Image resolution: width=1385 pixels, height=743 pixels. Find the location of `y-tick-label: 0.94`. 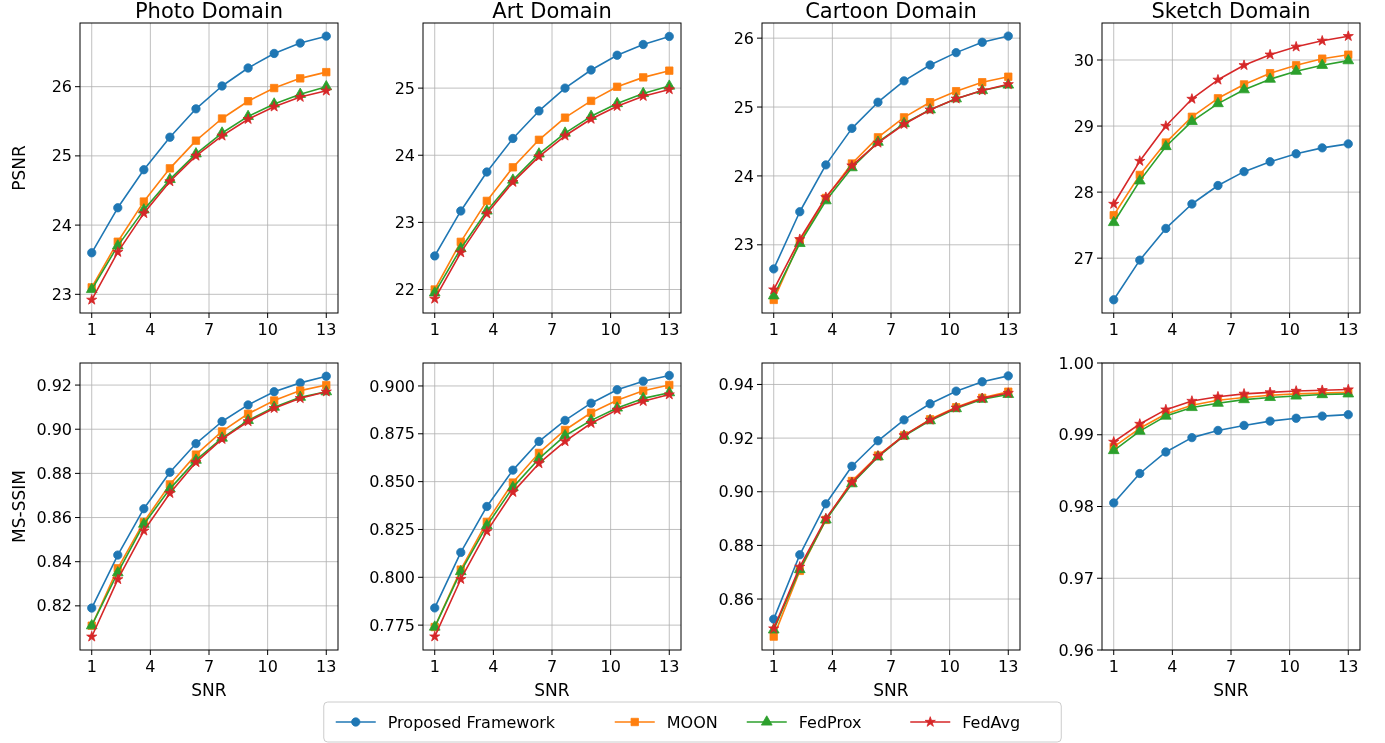

y-tick-label: 0.94 is located at coordinates (736, 385).